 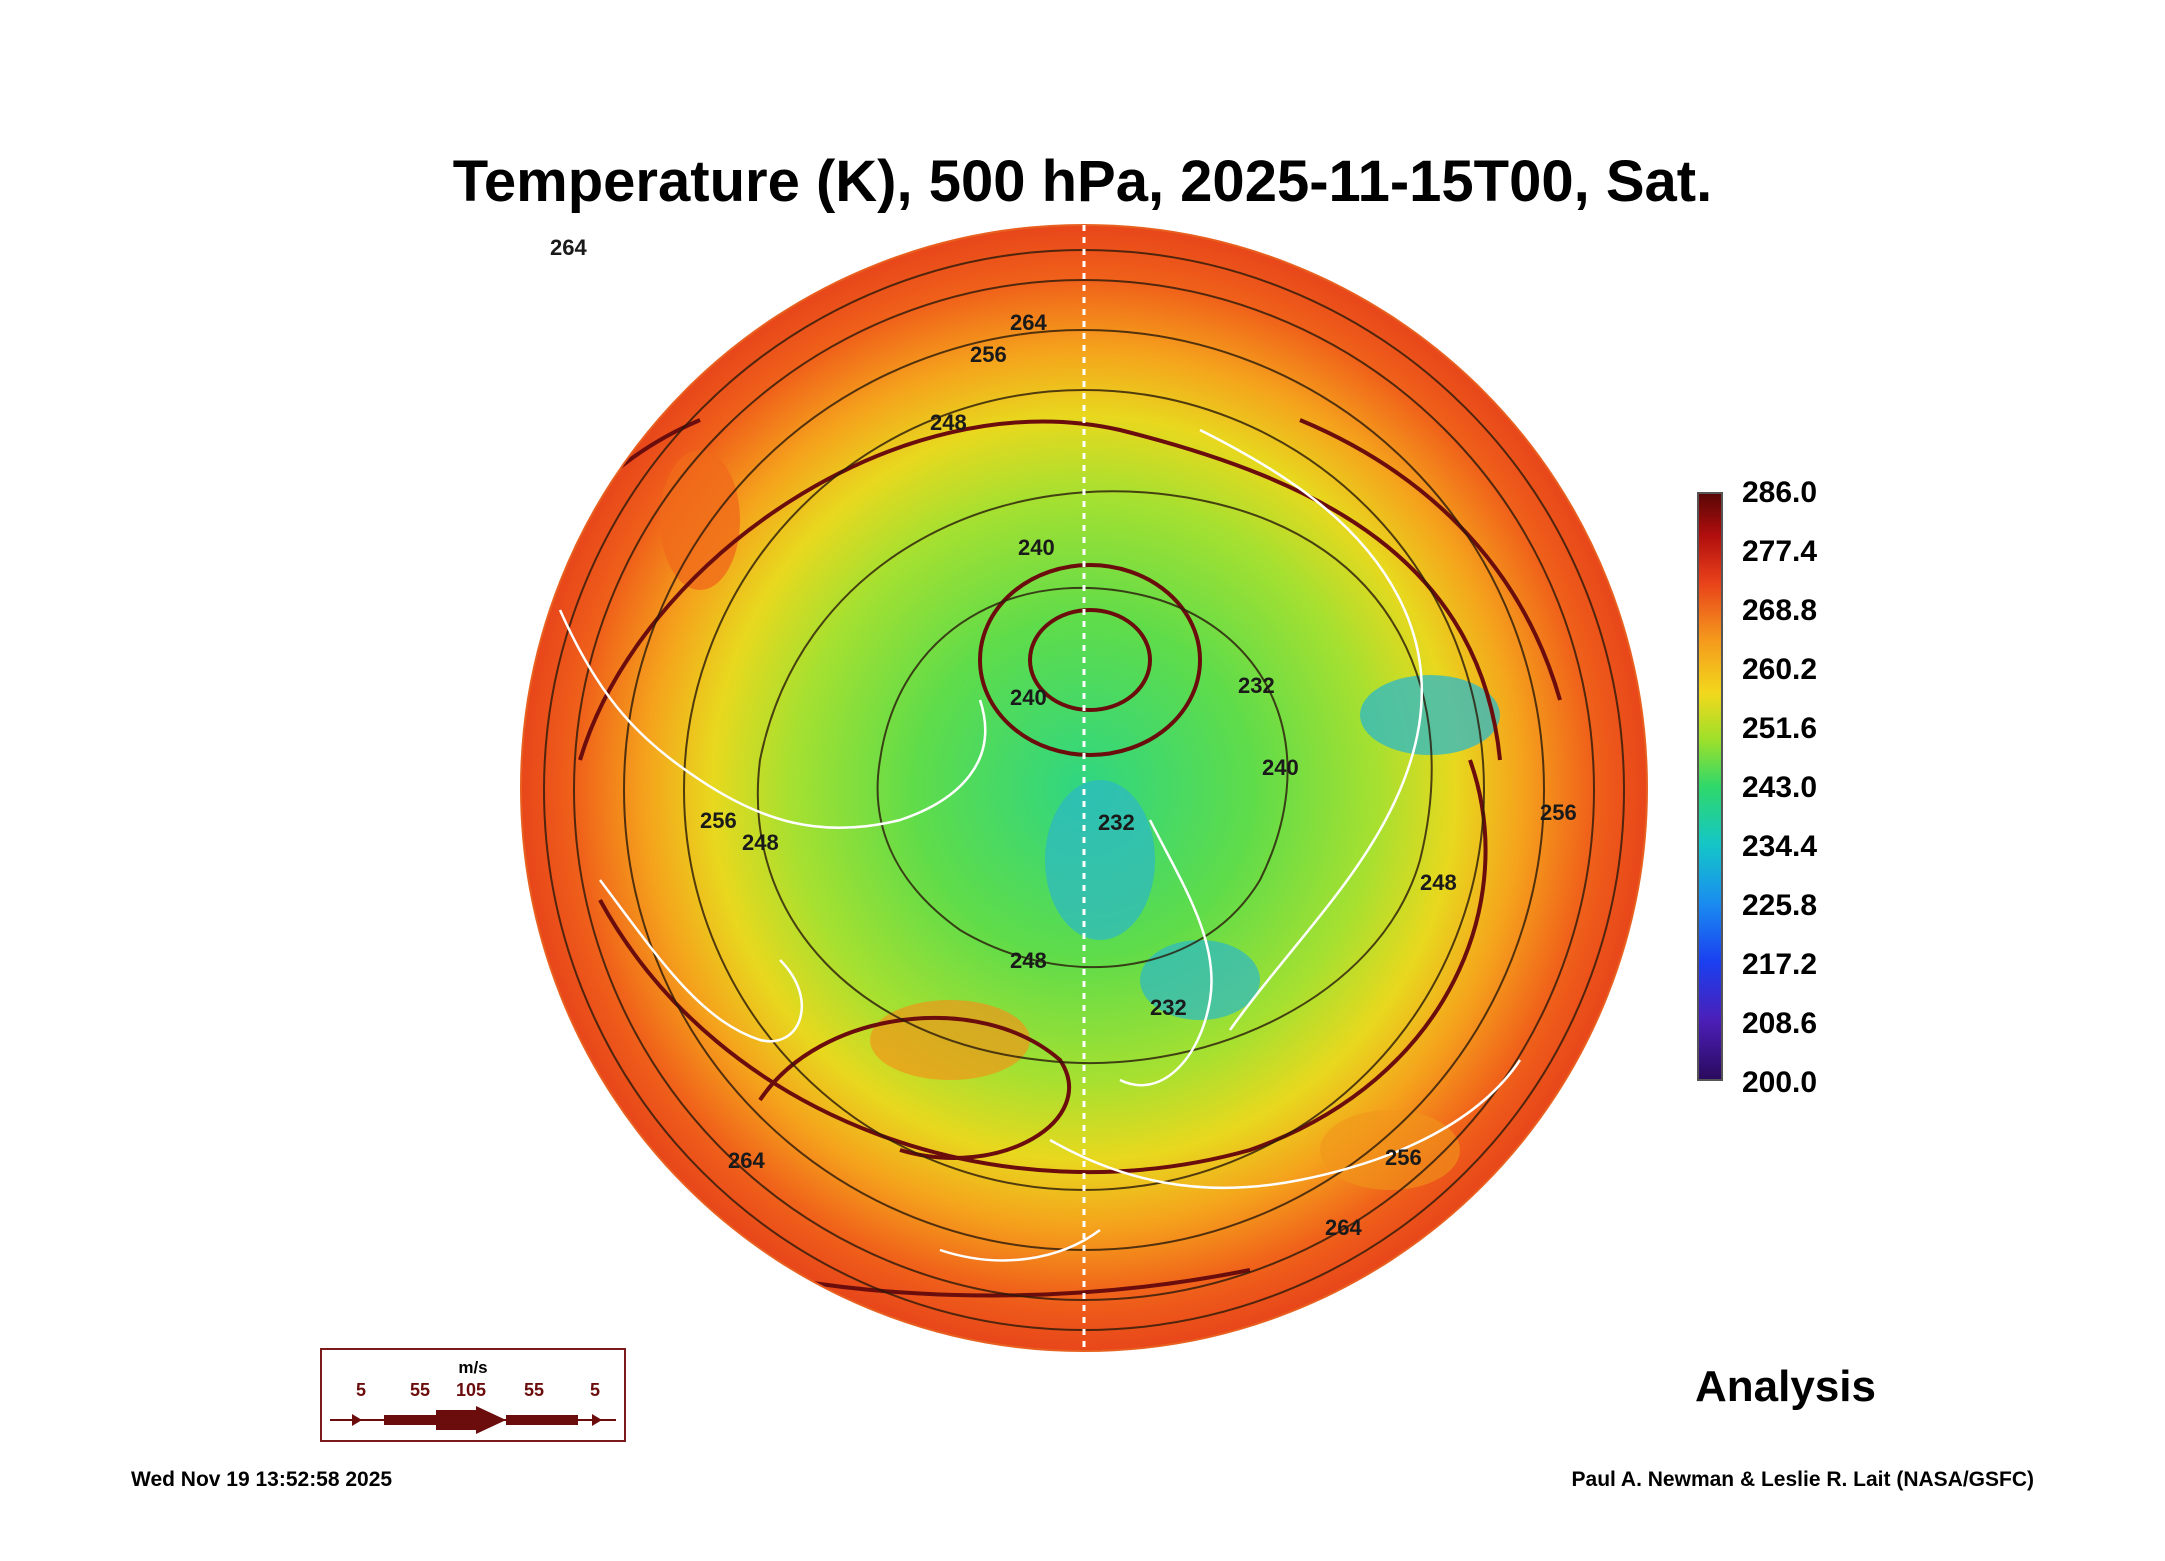 What do you see at coordinates (1780, 964) in the screenshot?
I see `colorbar-tick-label: 217.2` at bounding box center [1780, 964].